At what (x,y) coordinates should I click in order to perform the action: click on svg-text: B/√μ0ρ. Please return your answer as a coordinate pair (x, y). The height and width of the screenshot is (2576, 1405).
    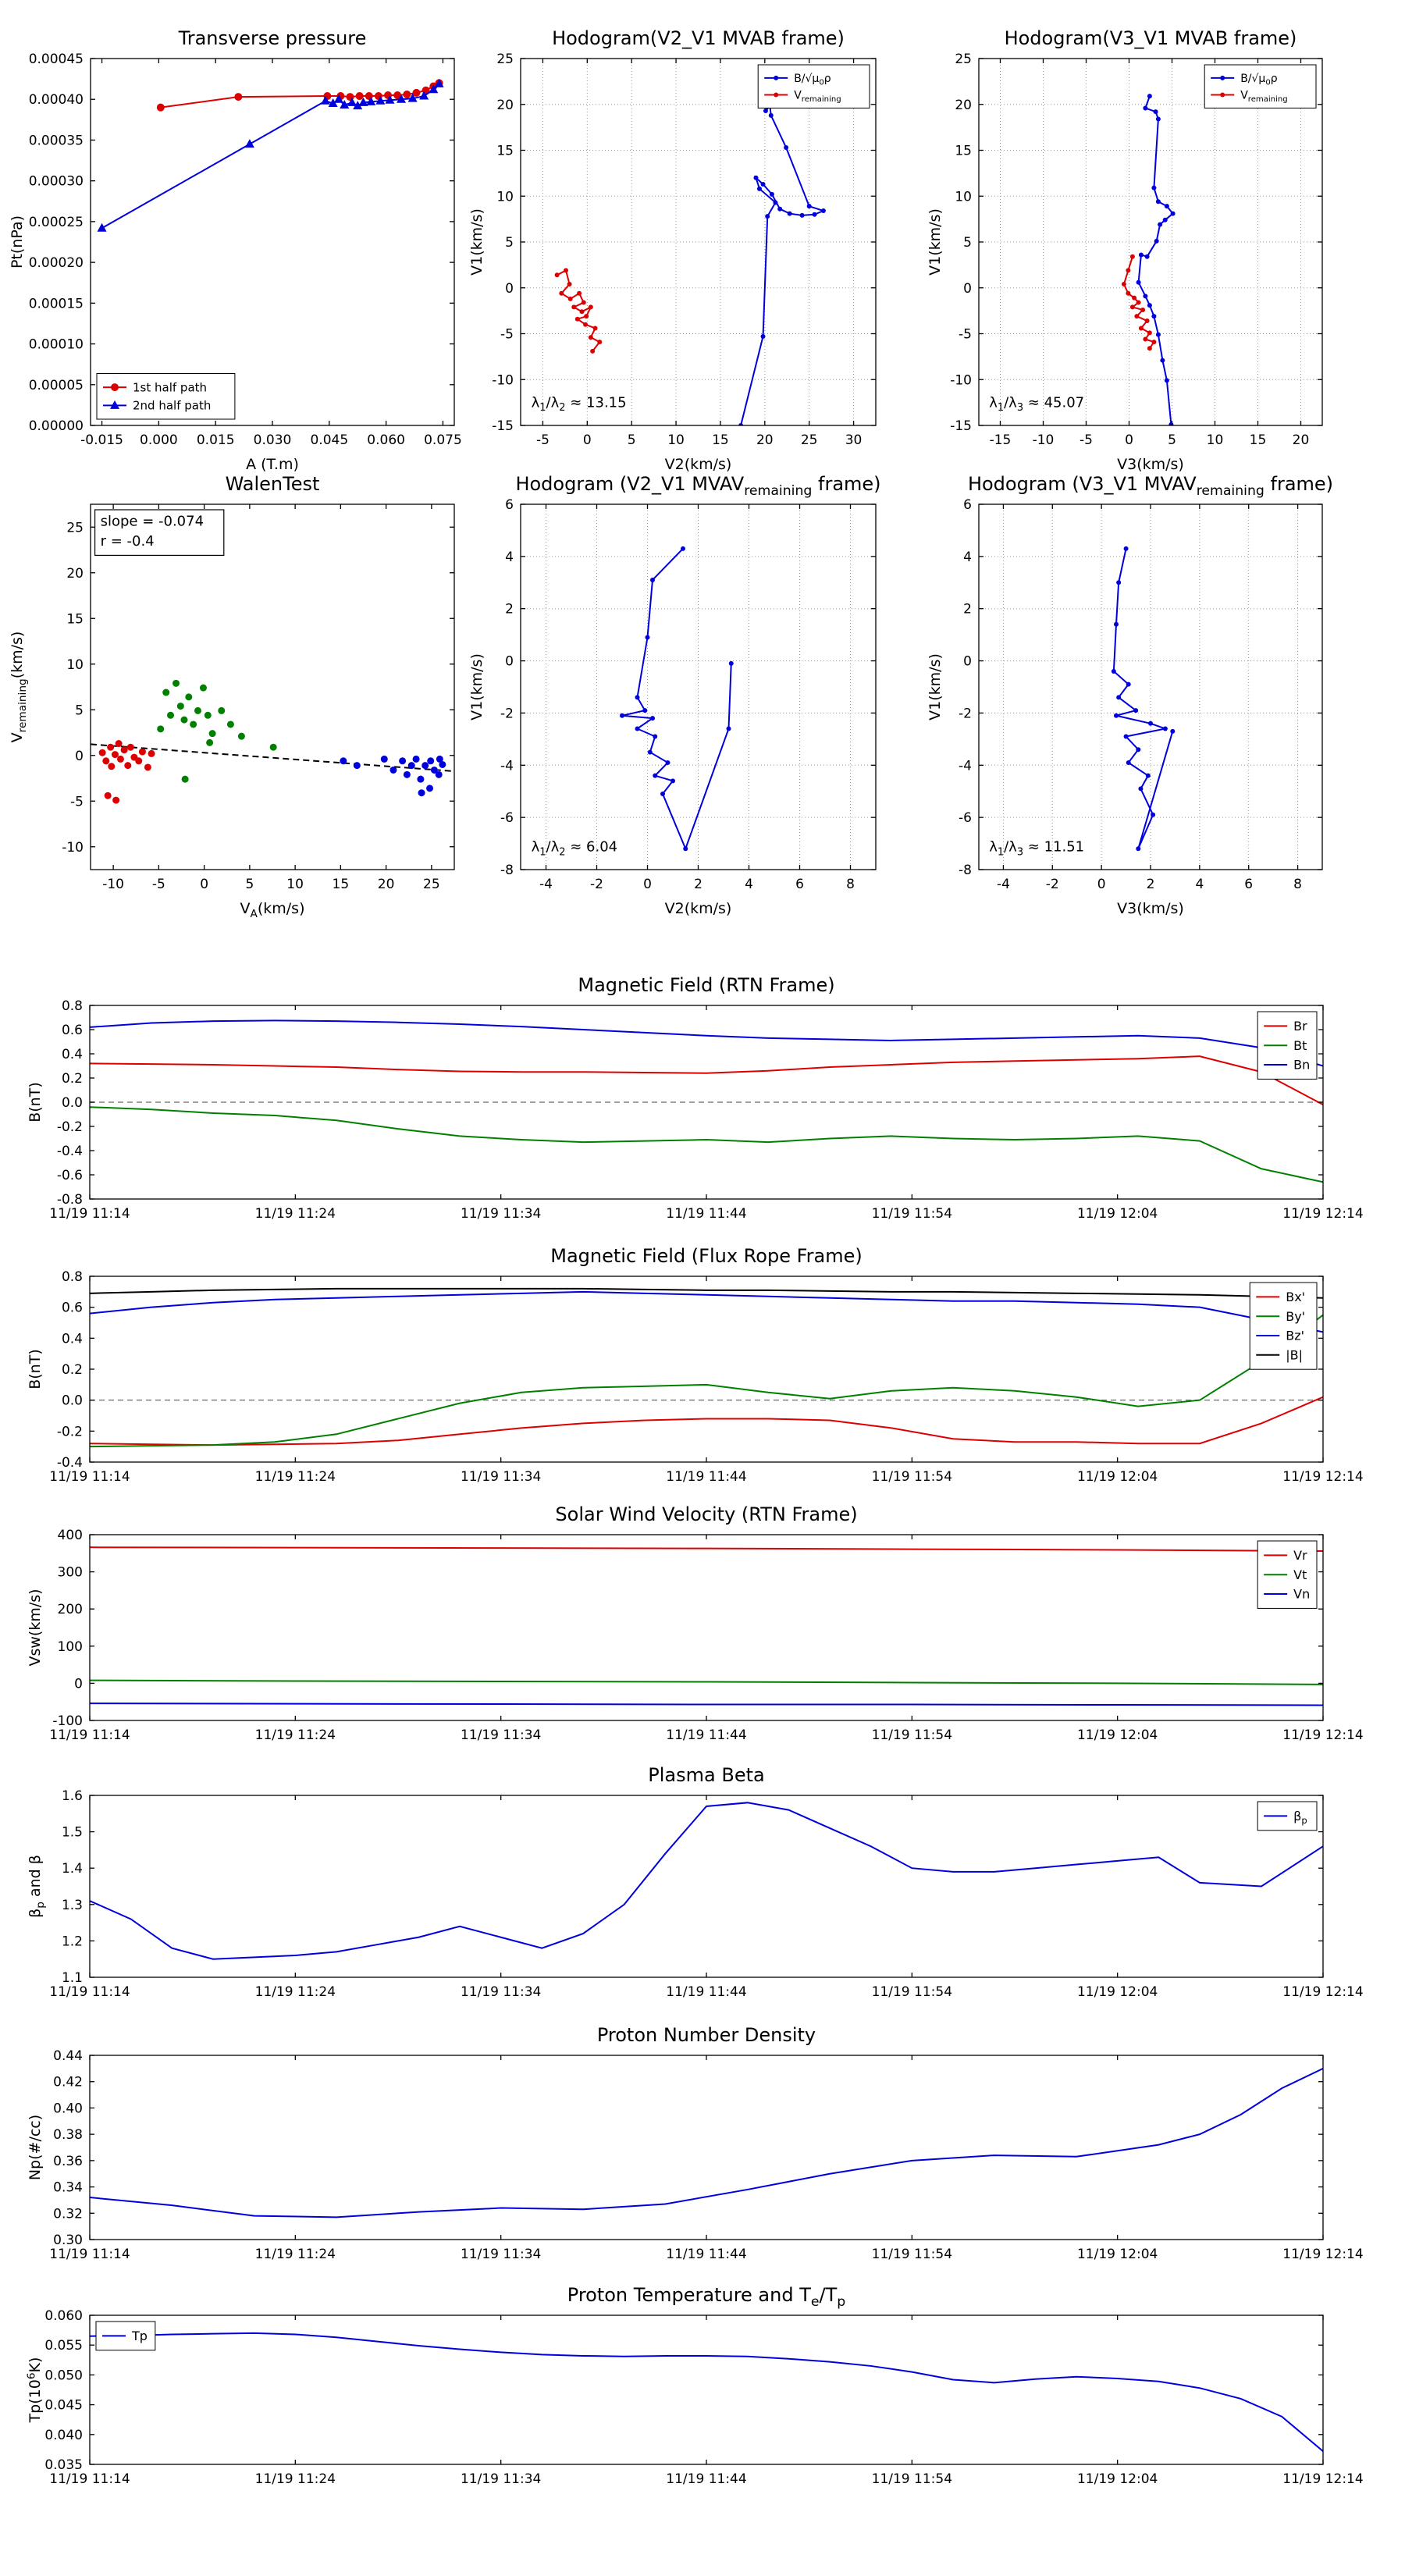
    Looking at the image, I should click on (1259, 80).